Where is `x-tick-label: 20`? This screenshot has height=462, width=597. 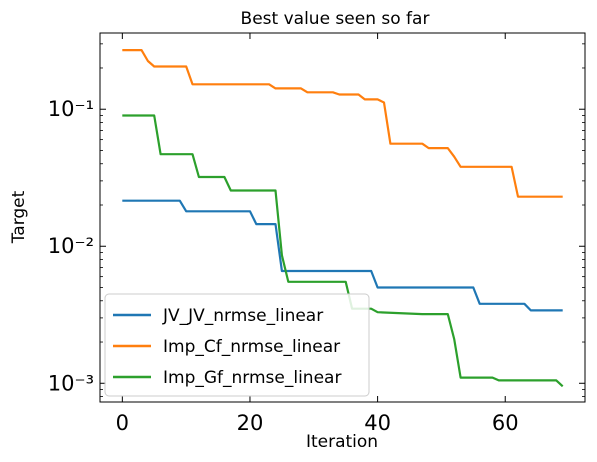 x-tick-label: 20 is located at coordinates (250, 423).